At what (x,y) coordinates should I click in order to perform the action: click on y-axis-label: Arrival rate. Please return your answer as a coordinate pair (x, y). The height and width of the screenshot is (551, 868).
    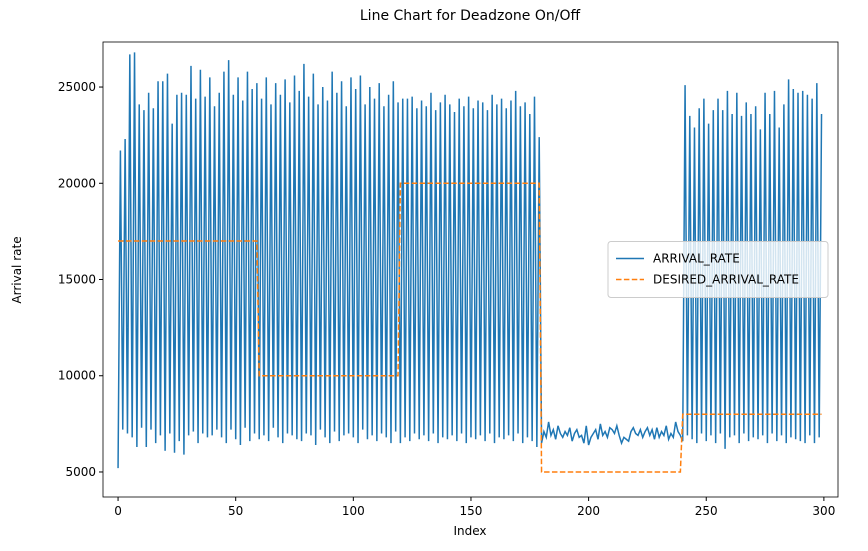
    Looking at the image, I should click on (17, 269).